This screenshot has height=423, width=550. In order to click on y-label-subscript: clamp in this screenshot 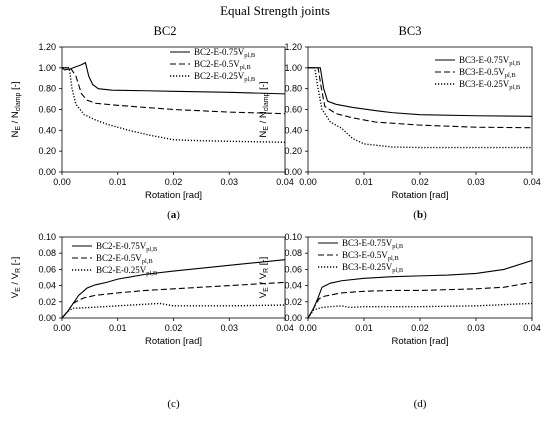, I will do `click(266, 101)`.